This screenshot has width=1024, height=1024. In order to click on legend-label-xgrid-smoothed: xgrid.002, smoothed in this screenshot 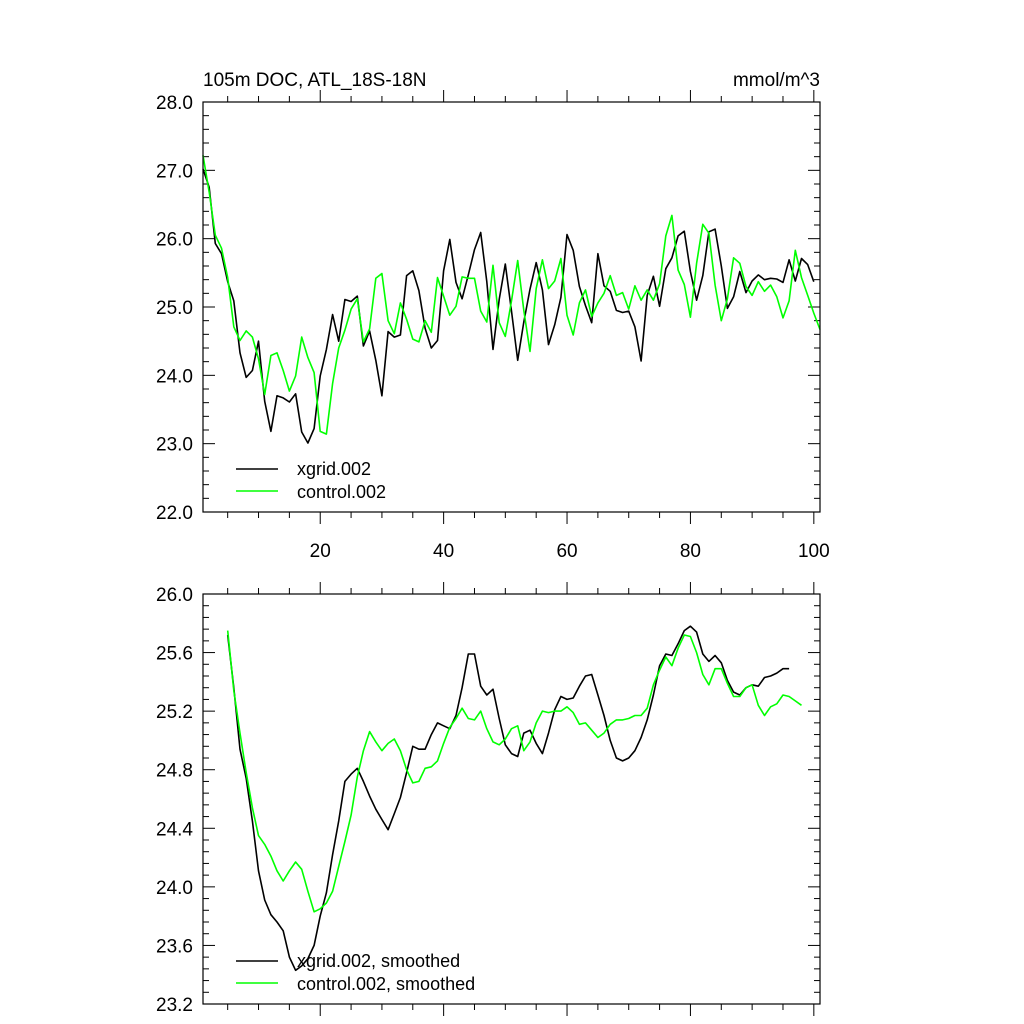, I will do `click(378, 961)`.